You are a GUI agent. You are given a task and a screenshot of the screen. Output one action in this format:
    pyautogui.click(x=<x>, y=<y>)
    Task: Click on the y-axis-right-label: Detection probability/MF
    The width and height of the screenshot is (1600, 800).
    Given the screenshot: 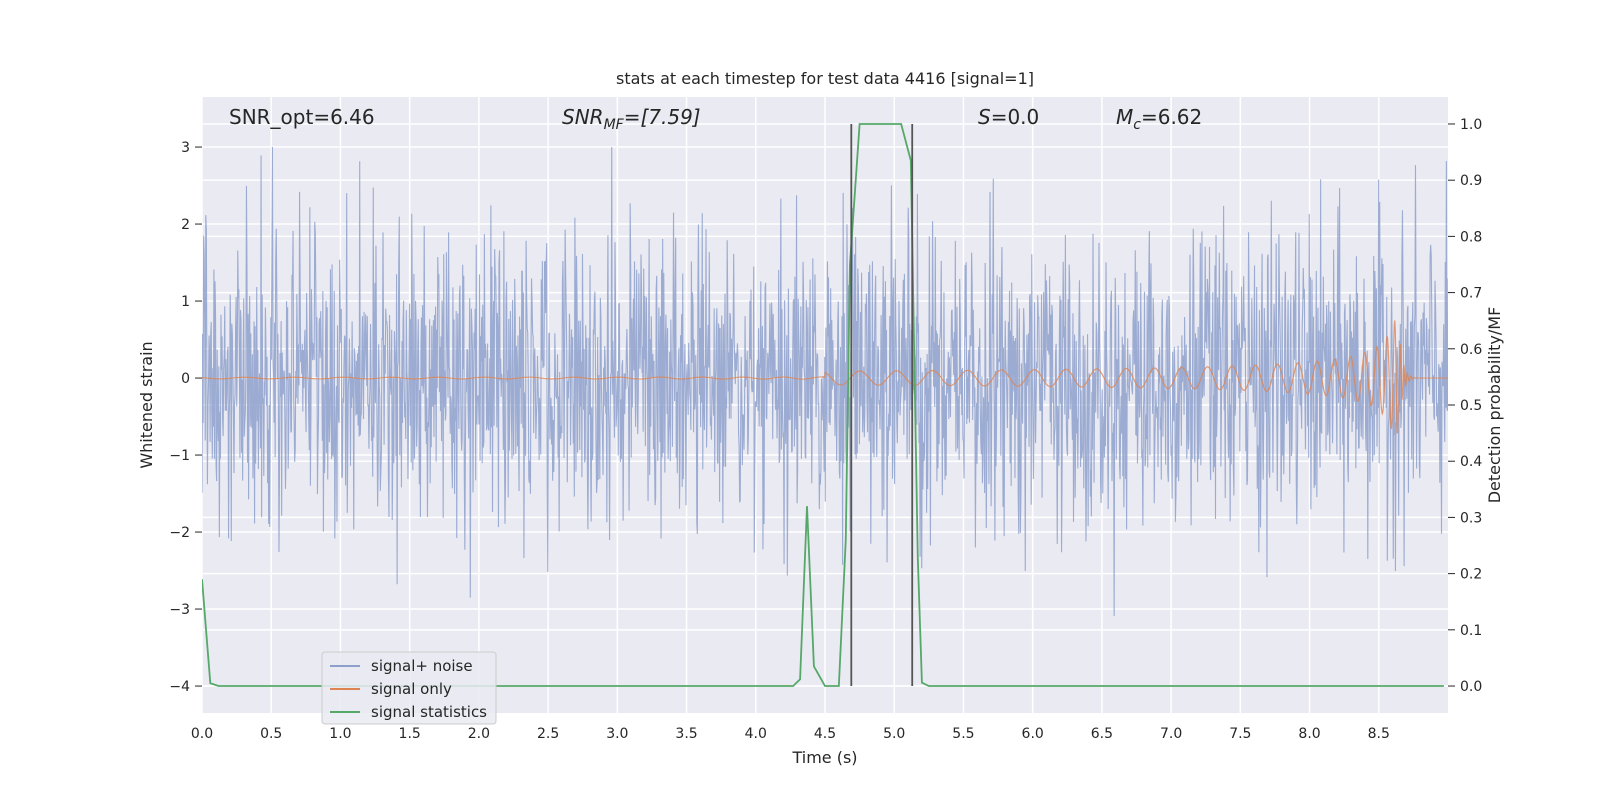 What is the action you would take?
    pyautogui.click(x=1494, y=405)
    